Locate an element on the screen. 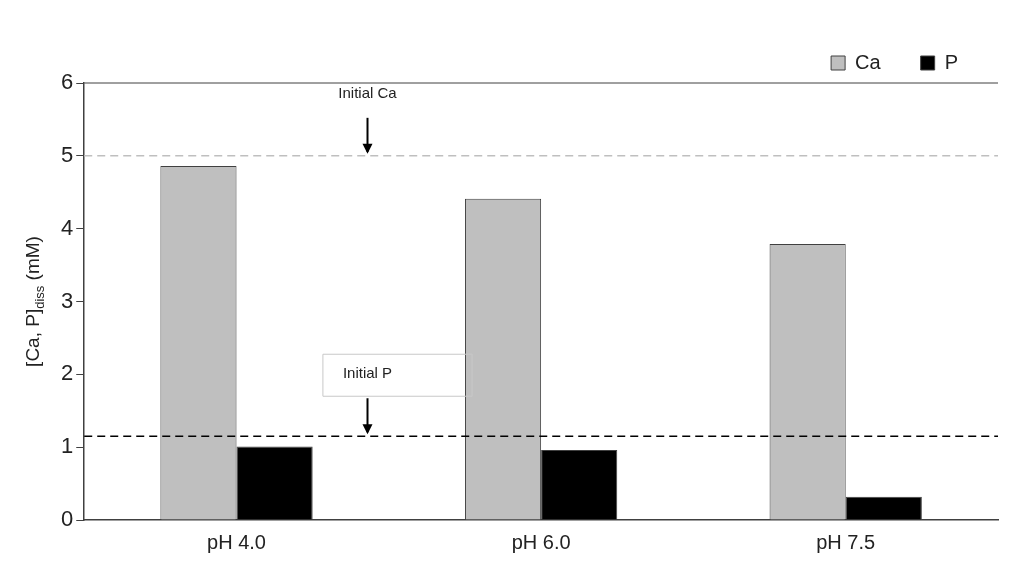 This screenshot has width=1018, height=567. y-tick-label: 0 is located at coordinates (67, 519).